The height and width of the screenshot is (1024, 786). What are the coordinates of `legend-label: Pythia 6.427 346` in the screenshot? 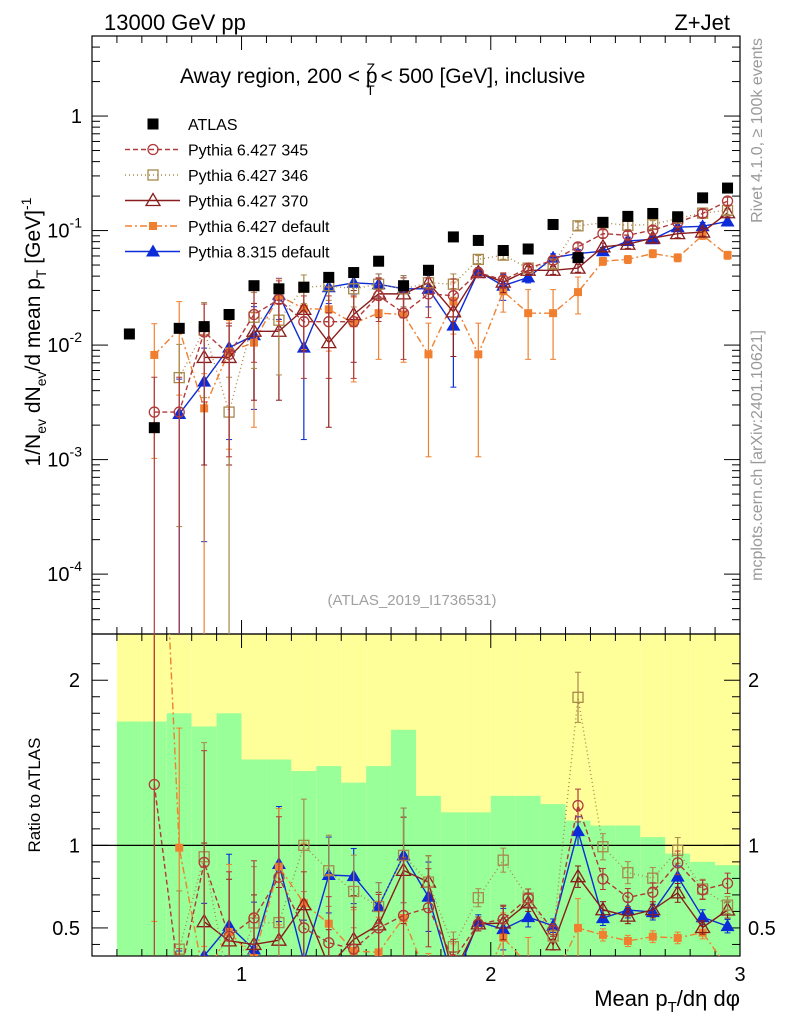 It's located at (248, 176).